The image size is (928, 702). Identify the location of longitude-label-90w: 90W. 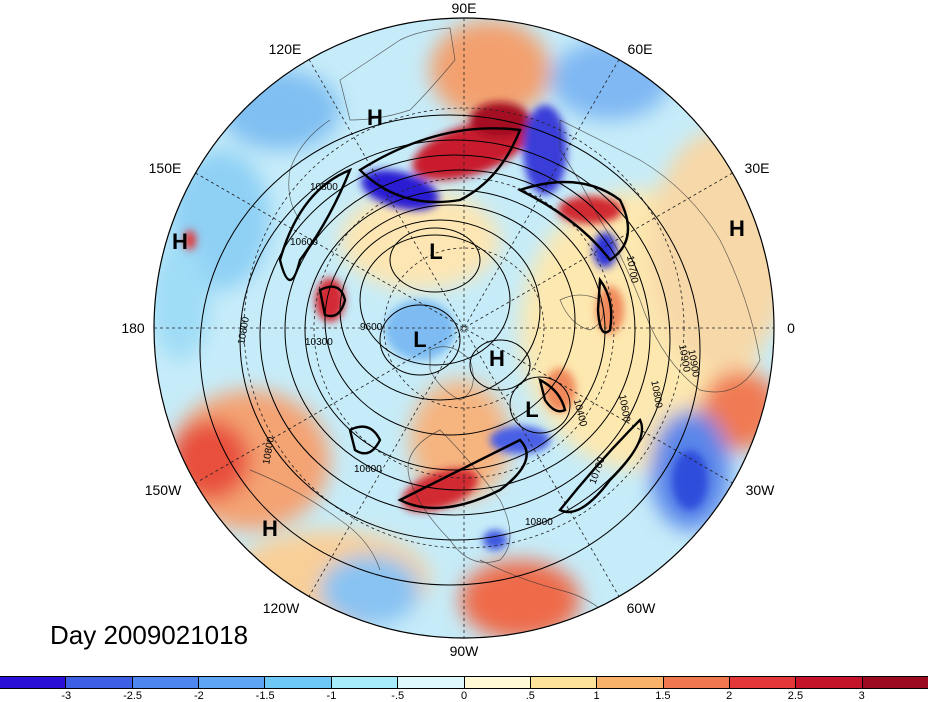
(464, 651).